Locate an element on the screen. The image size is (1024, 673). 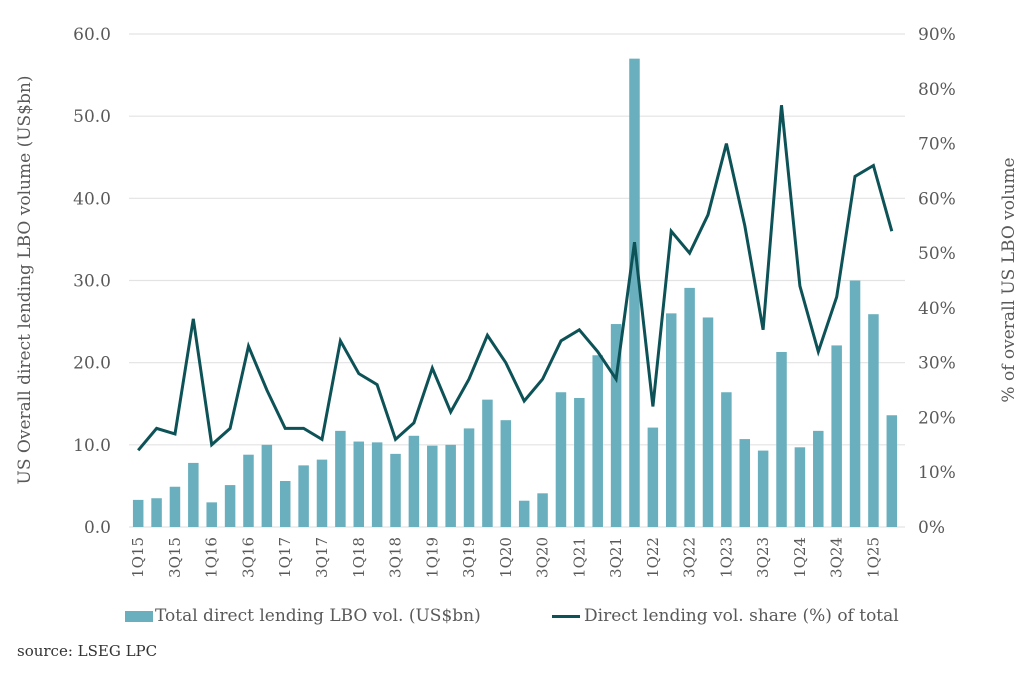
right-tick-label: 20% is located at coordinates (937, 418).